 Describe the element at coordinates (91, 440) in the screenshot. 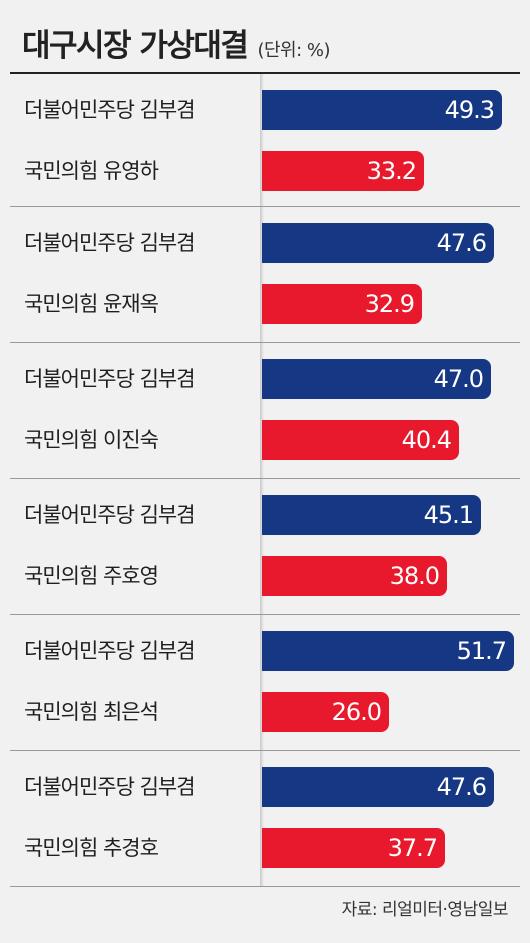

I see `candidate-label: 국민의힘 이진숙` at that location.